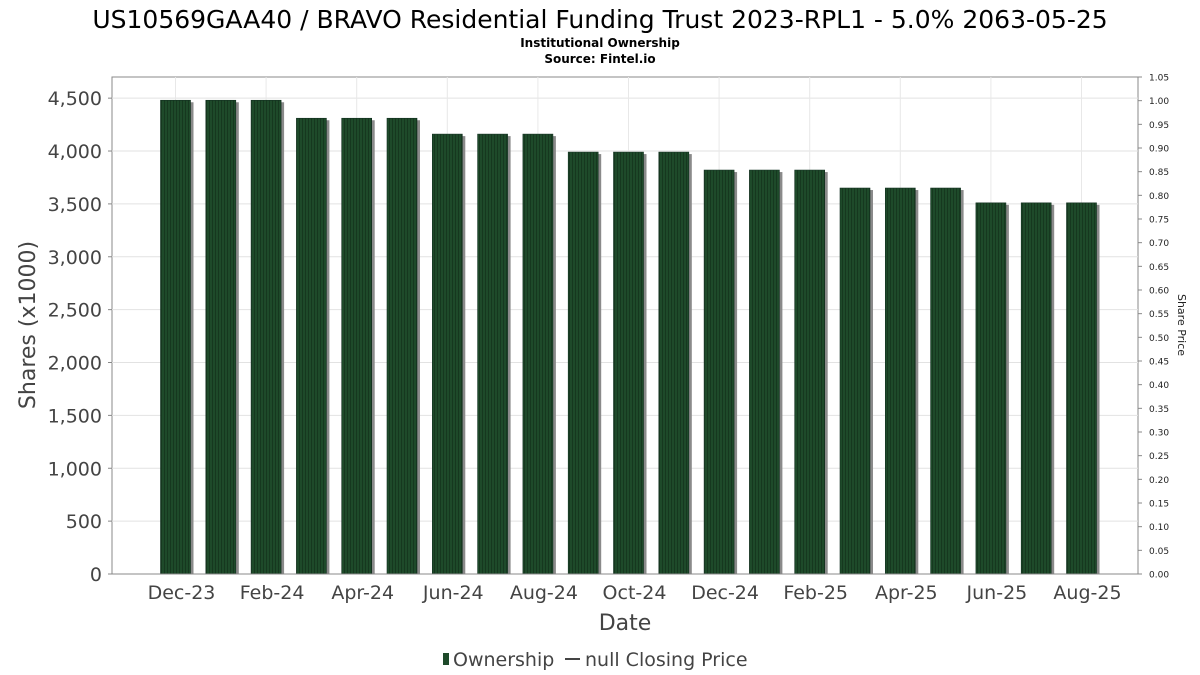  I want to click on y-tick-label: 1,000, so click(75, 469).